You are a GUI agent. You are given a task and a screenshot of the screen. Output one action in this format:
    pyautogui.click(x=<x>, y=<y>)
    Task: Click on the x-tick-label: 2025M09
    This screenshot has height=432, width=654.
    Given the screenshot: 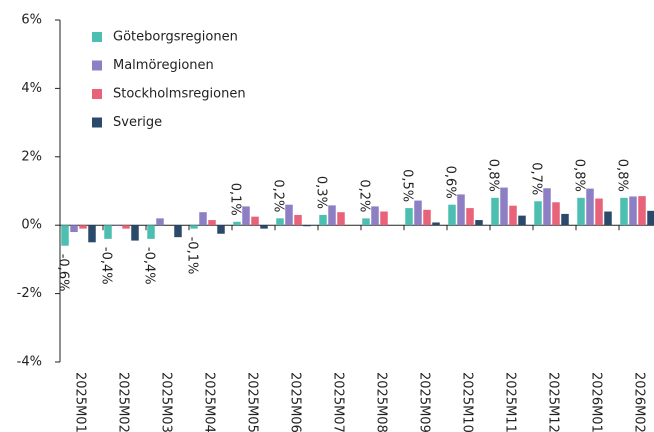 What is the action you would take?
    pyautogui.click(x=424, y=402)
    